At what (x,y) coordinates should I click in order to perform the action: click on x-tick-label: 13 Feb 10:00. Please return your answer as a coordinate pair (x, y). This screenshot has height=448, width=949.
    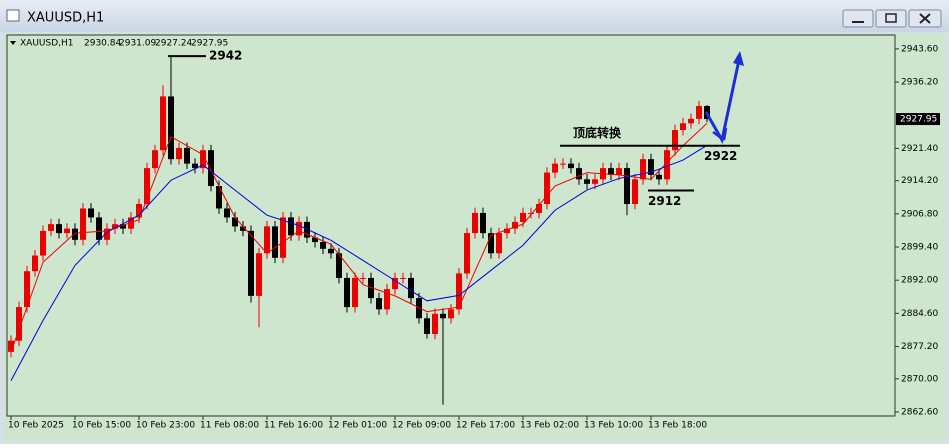
    Looking at the image, I should click on (613, 426).